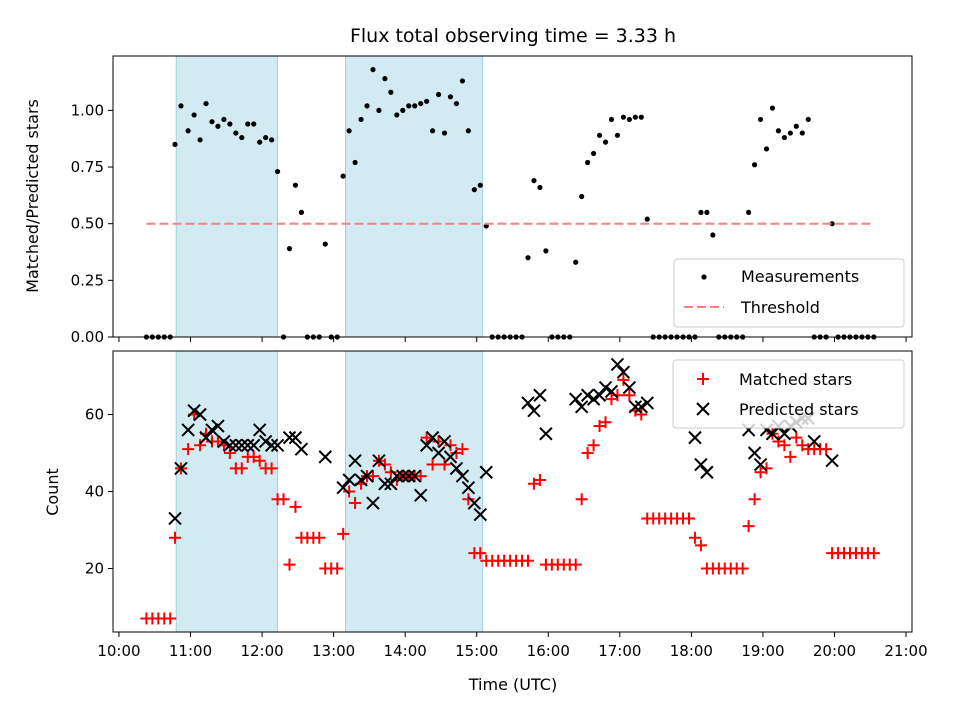 The image size is (960, 720). Describe the element at coordinates (87, 224) in the screenshot. I see `top-y-tick-label: 0.50` at that location.